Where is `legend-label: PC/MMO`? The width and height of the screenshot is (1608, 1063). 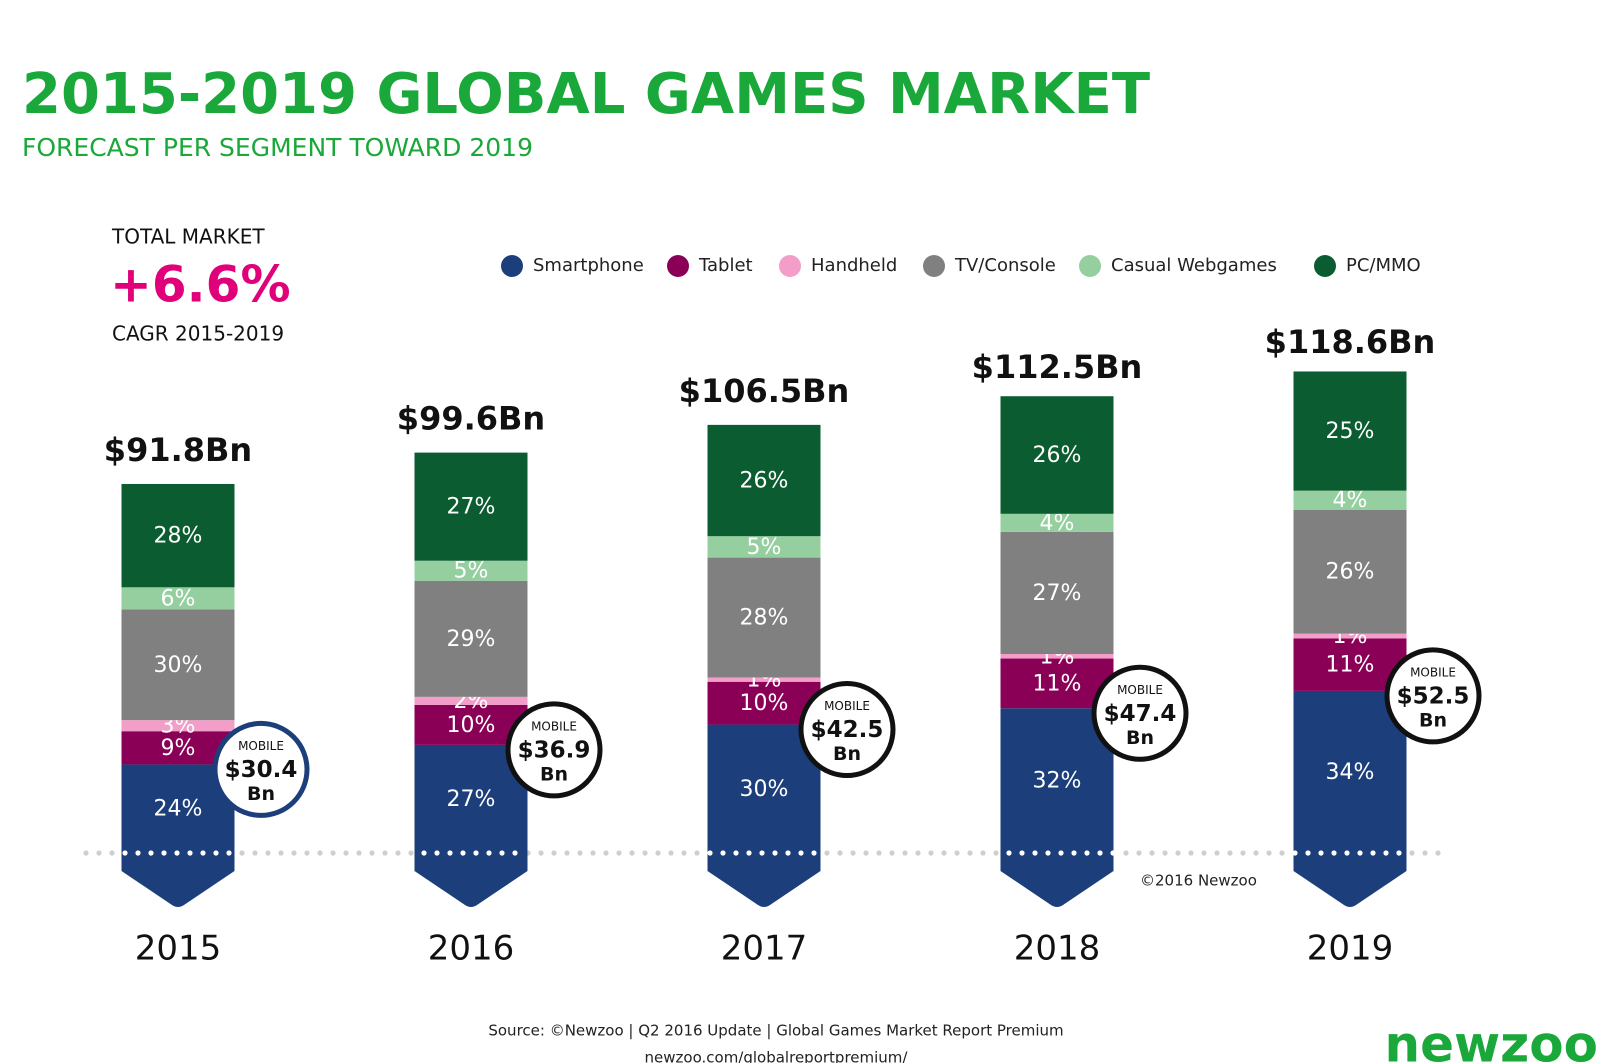 legend-label: PC/MMO is located at coordinates (1383, 265).